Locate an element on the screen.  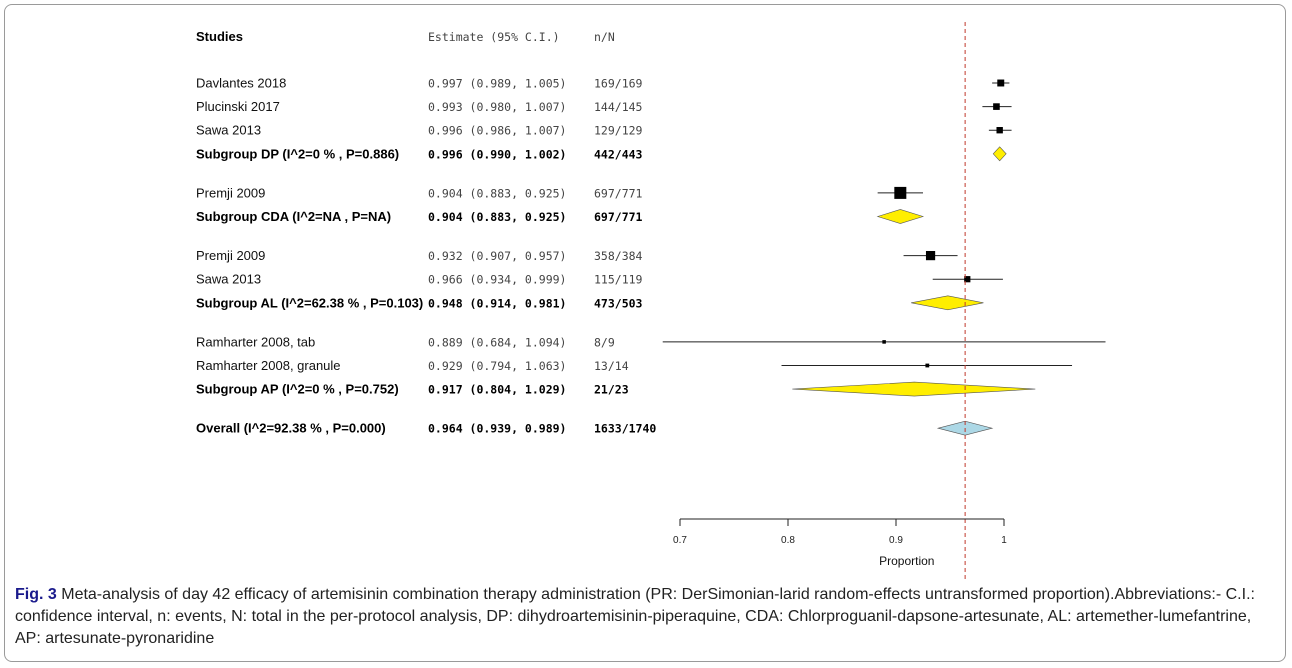
row-6-estimate: 0.904 (0.883, 0.925) is located at coordinates (497, 217).